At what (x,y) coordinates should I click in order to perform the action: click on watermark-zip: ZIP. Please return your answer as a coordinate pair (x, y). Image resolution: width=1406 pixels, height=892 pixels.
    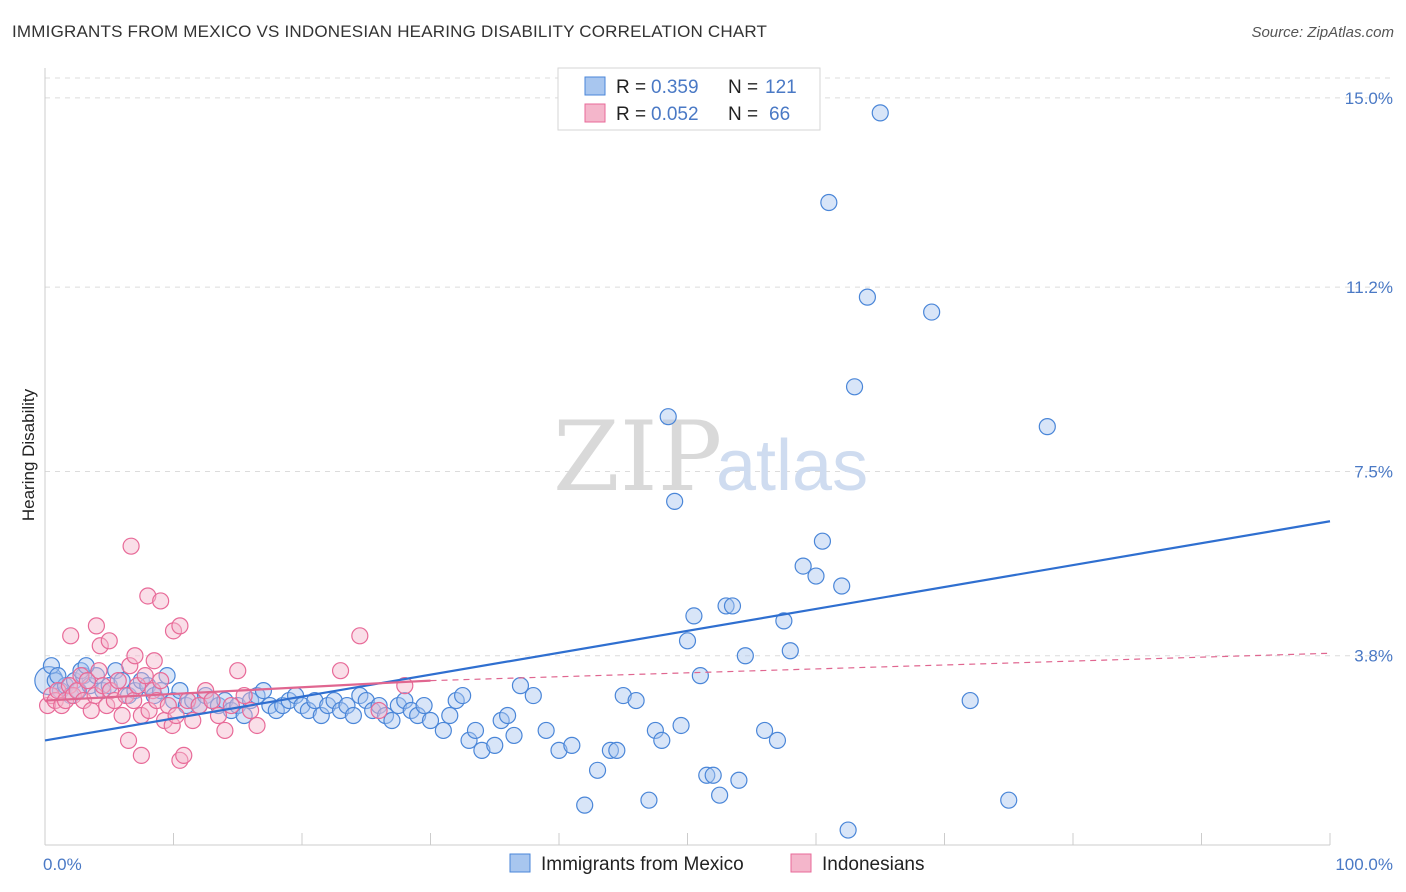
    Looking at the image, I should click on (637, 457).